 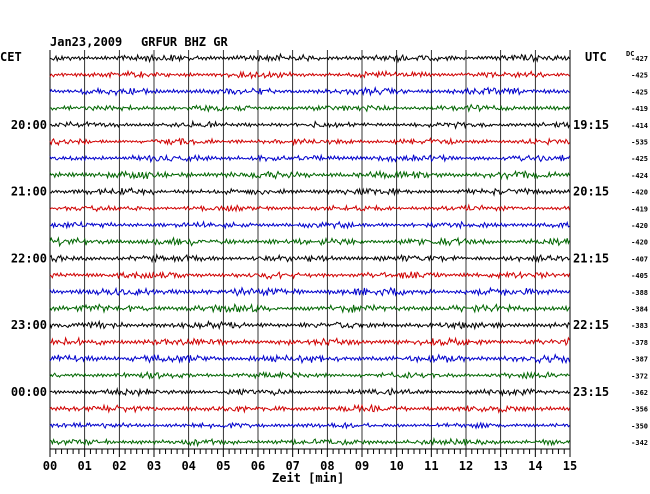 I want to click on time-label-right: 20:15, so click(x=591, y=192).